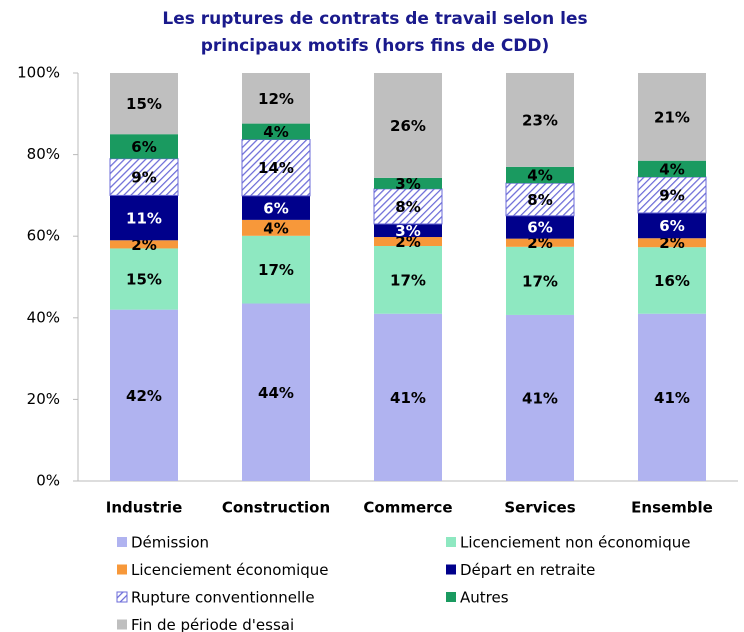 This screenshot has width=744, height=632. I want to click on y-tick-label: 20%, so click(43, 399).